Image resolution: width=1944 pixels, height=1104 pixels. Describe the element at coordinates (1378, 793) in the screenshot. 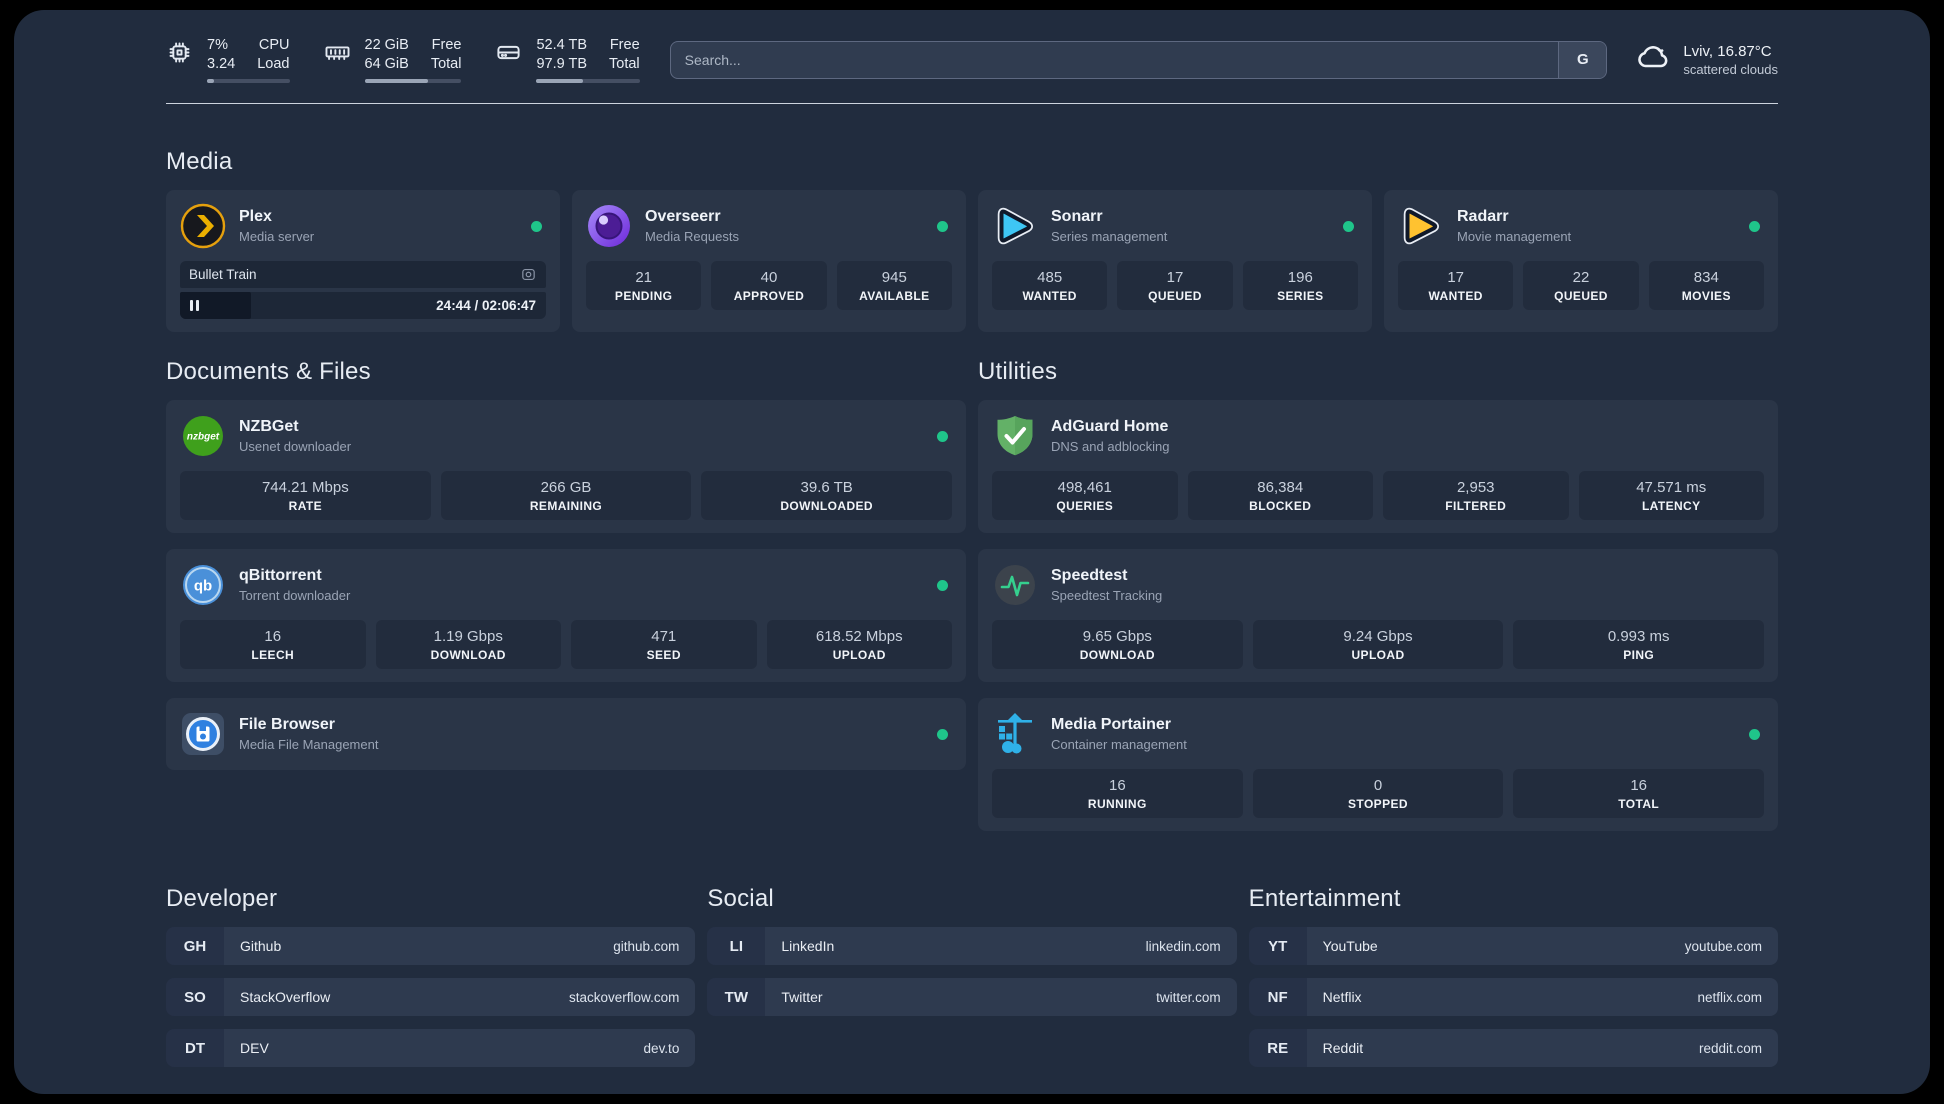

I see `stat-box: 0 STOPPED` at that location.